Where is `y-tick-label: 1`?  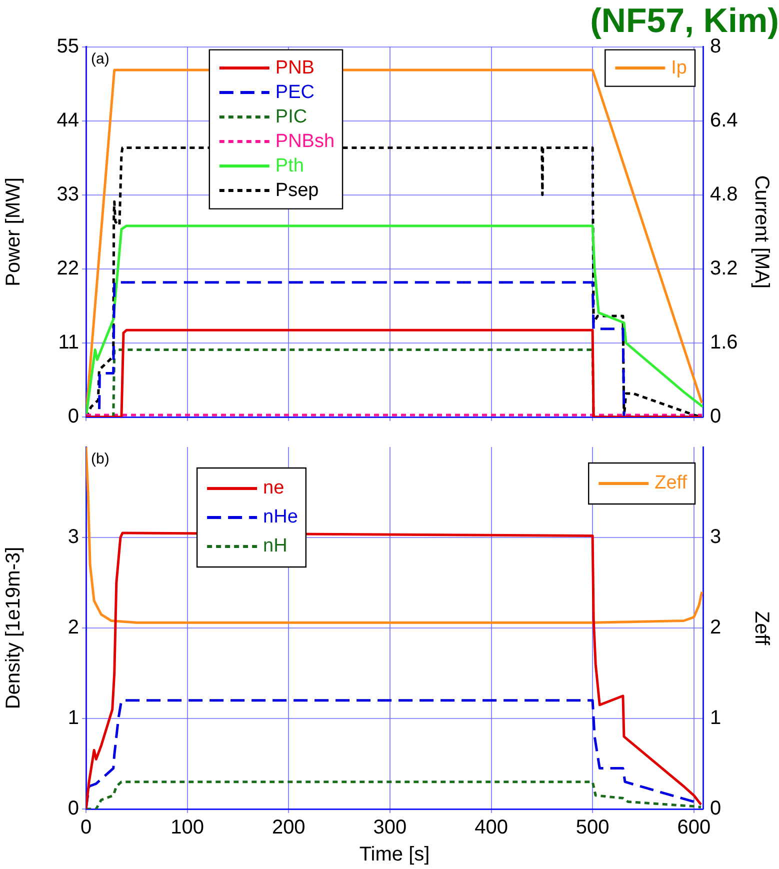 y-tick-label: 1 is located at coordinates (73, 718).